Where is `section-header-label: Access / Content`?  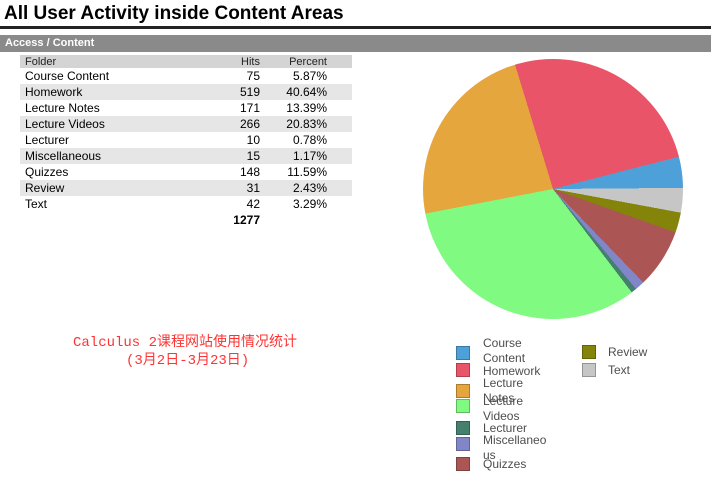 section-header-label: Access / Content is located at coordinates (50, 43).